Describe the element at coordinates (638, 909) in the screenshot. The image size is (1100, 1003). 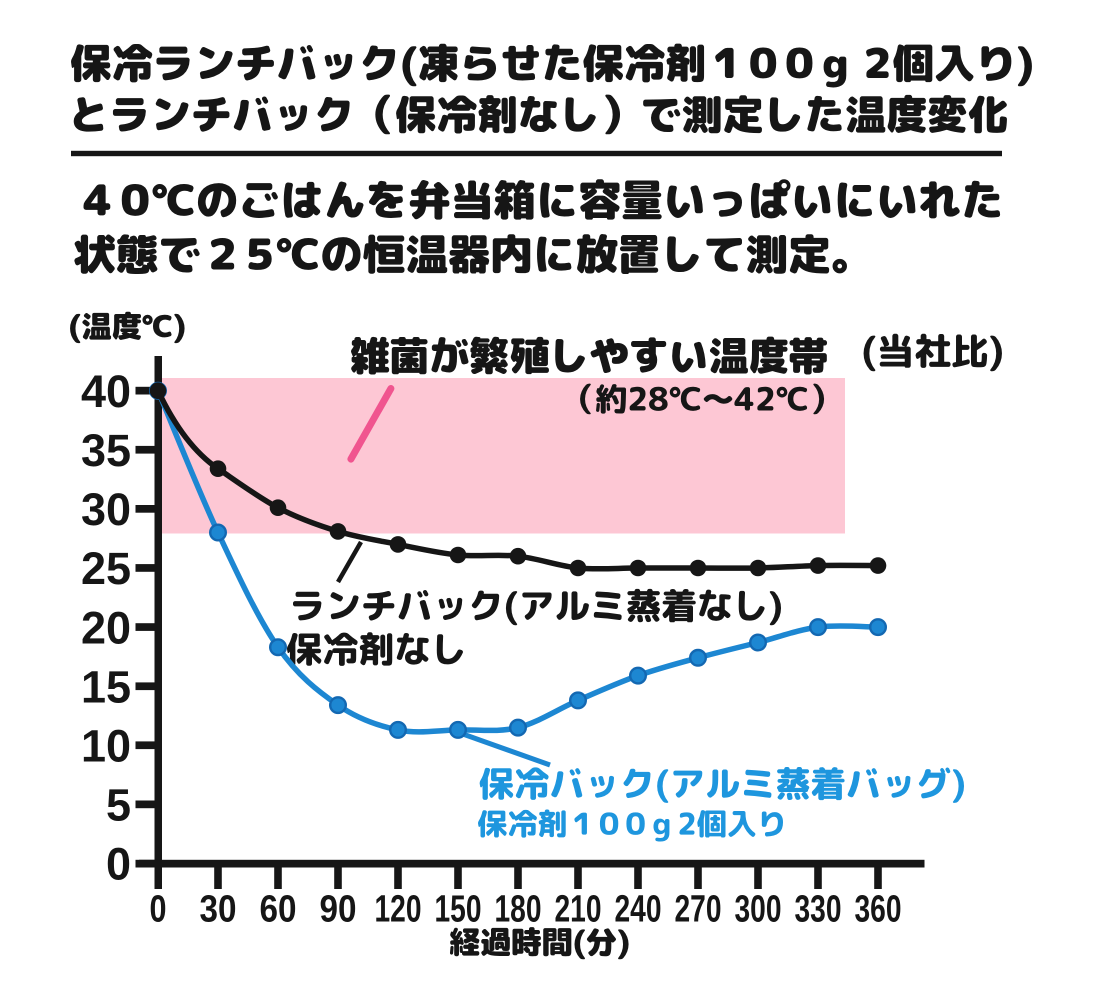
I see `svg-text: 240` at that location.